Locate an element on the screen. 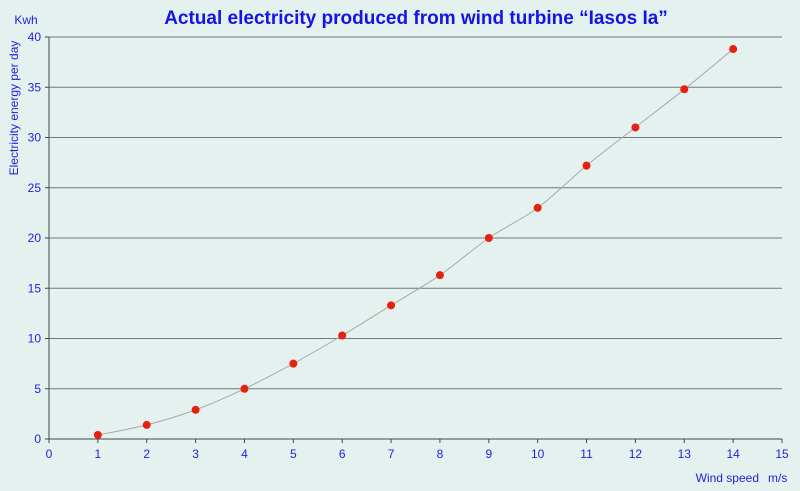 The width and height of the screenshot is (800, 491). x-tick-label: 1 is located at coordinates (98, 454).